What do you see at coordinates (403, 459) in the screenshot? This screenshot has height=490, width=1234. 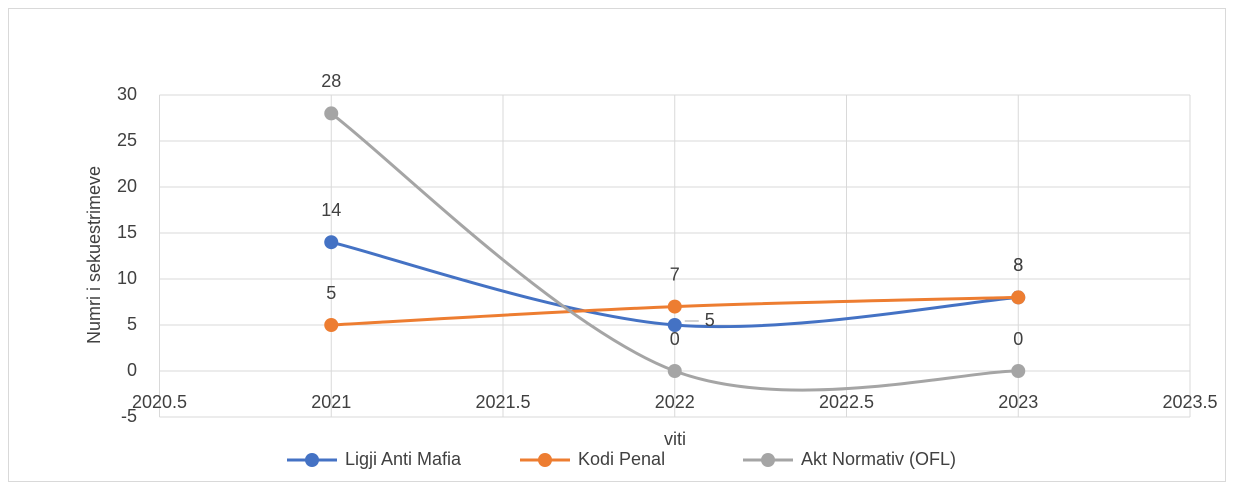 I see `legend-label: Ligji Anti Mafia` at bounding box center [403, 459].